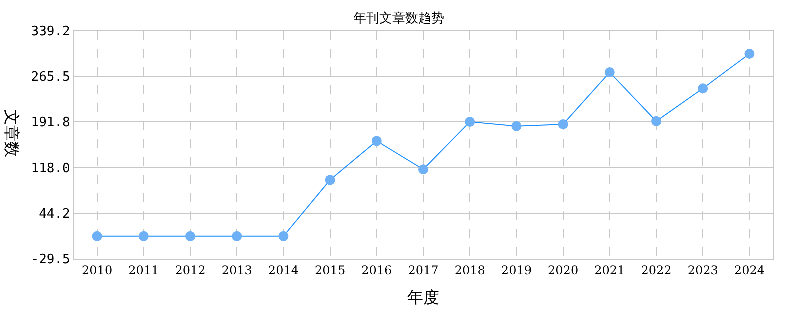  What do you see at coordinates (50, 78) in the screenshot?
I see `y-tick-label: 265.5` at bounding box center [50, 78].